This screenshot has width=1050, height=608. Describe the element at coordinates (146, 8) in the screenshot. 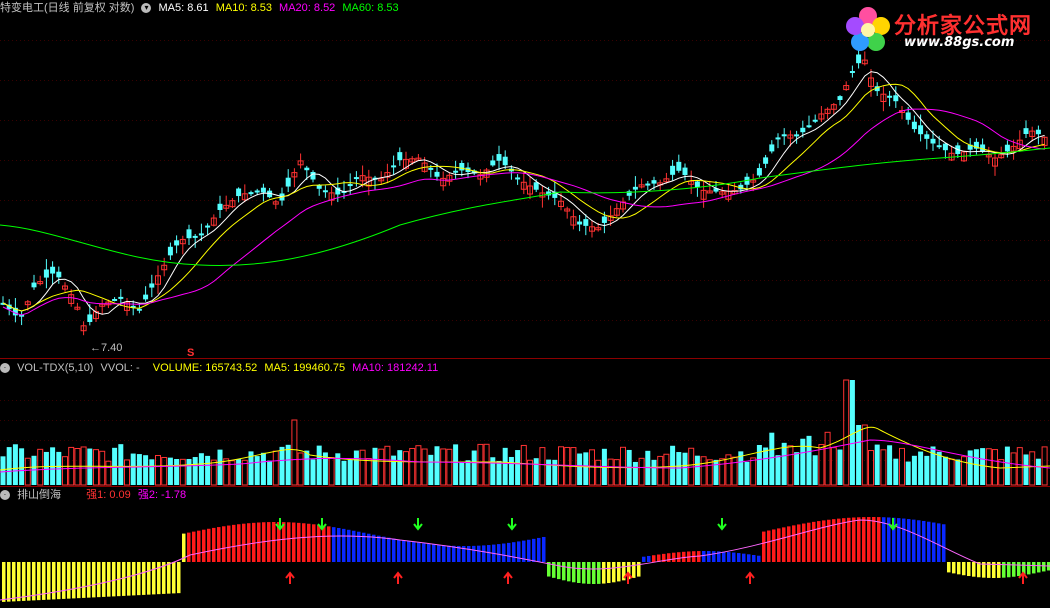

I see `dropdown-circle-icon: ▾` at that location.